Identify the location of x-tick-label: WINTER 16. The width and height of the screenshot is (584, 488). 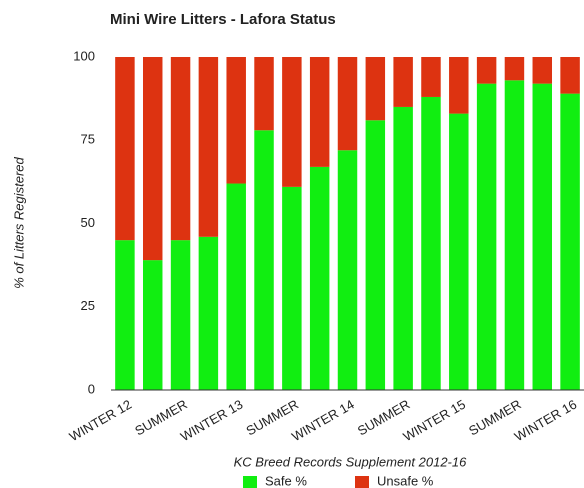
(546, 421).